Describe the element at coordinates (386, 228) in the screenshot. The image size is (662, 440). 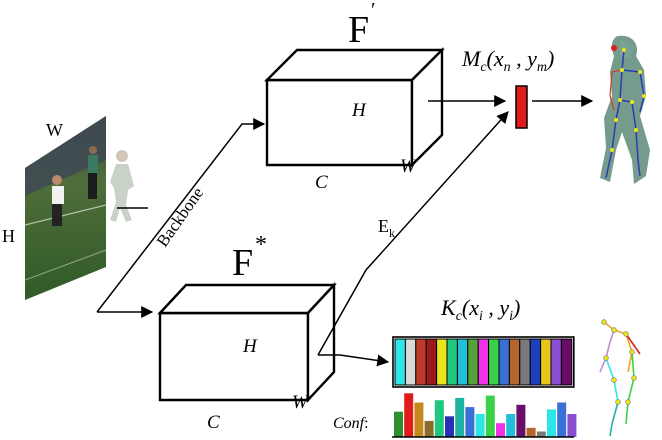
I see `embedding-label: Ek` at that location.